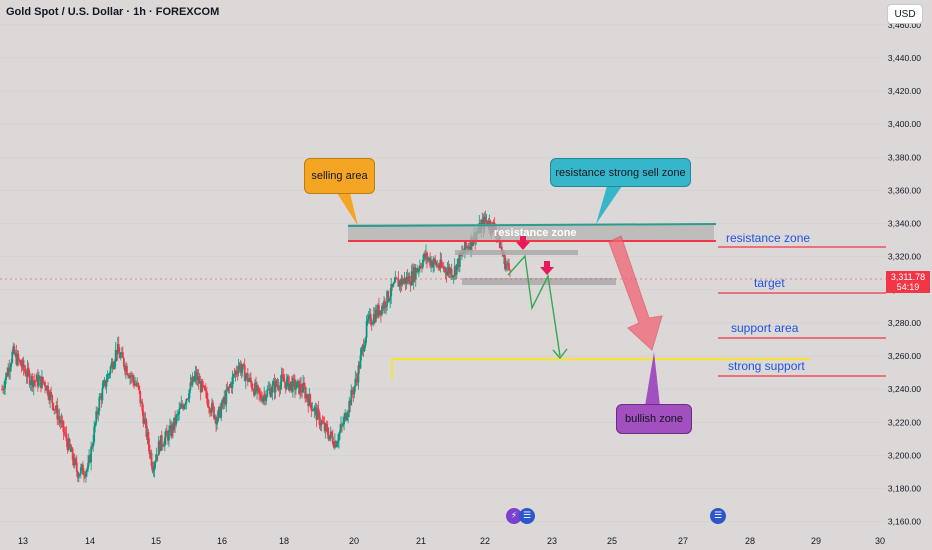 The width and height of the screenshot is (932, 550). What do you see at coordinates (284, 541) in the screenshot?
I see `x-tick-label: 18` at bounding box center [284, 541].